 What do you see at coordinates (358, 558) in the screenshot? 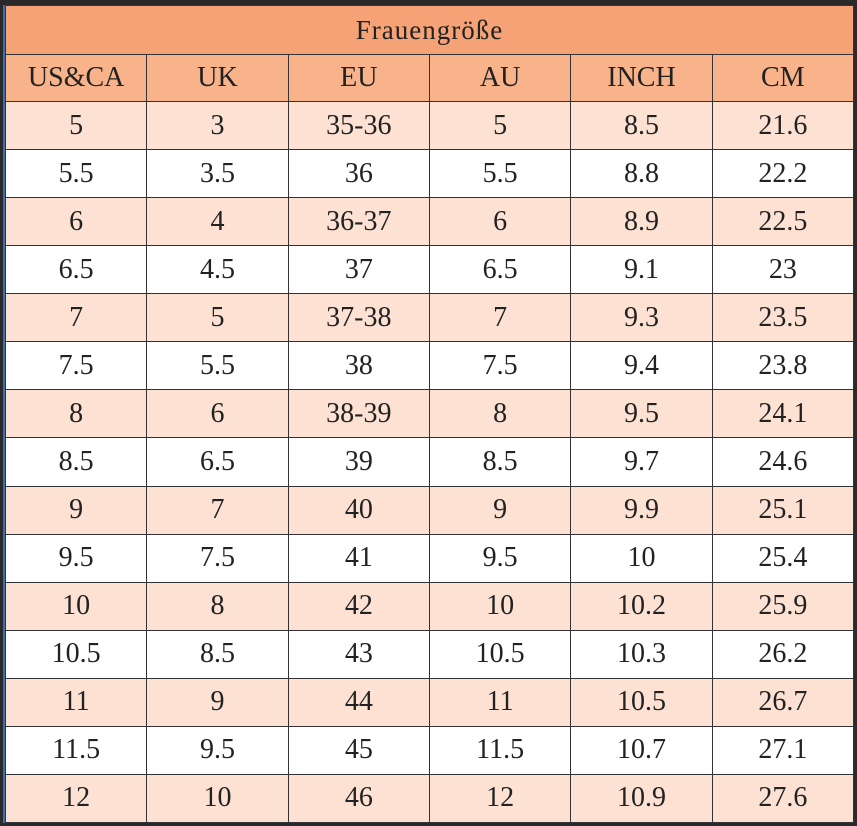
I see `table-cell: 41` at bounding box center [358, 558].